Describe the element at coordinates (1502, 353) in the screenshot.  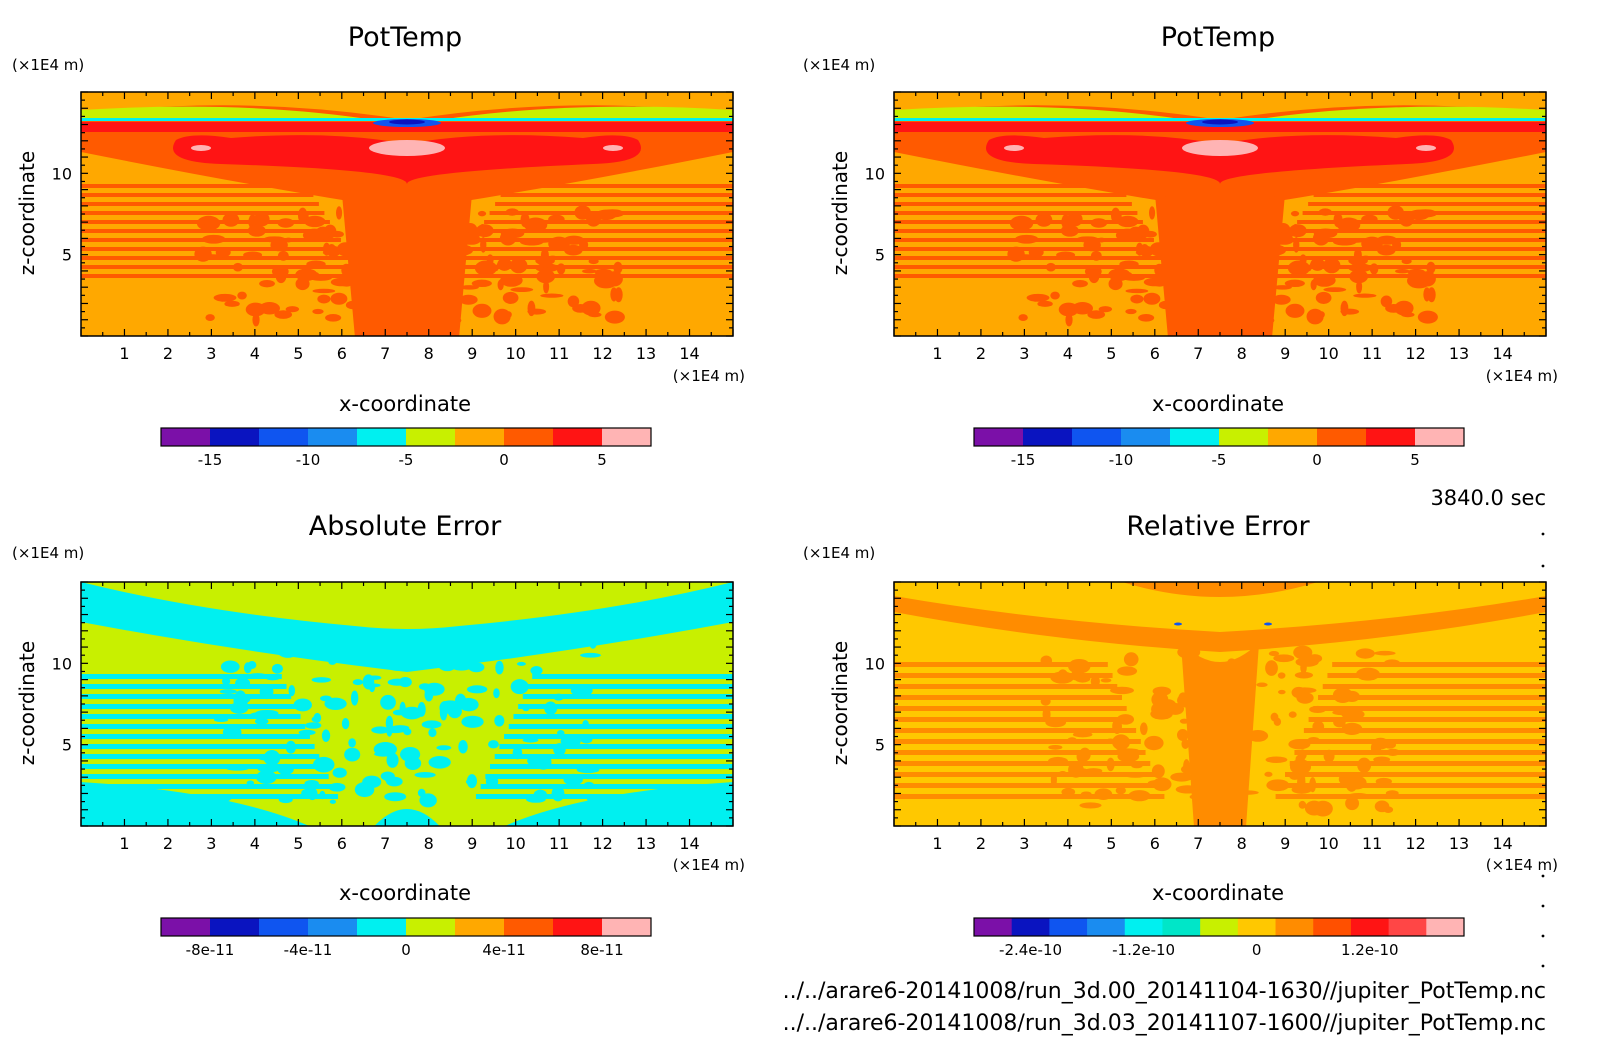
I see `x-tick-label: 14` at that location.